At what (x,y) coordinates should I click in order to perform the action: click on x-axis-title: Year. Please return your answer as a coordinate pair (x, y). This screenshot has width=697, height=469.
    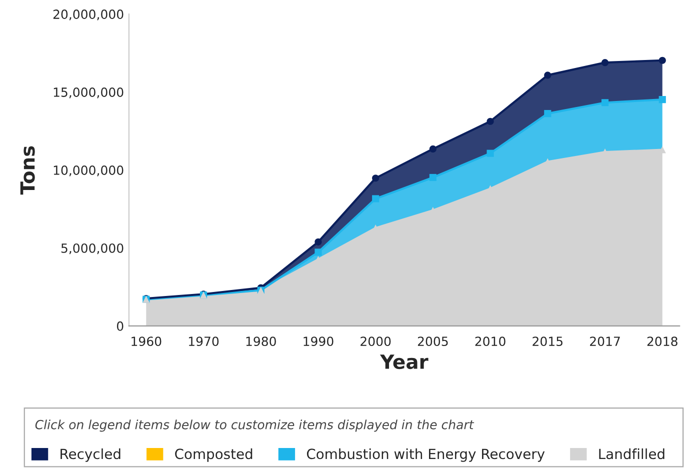
    Looking at the image, I should click on (404, 362).